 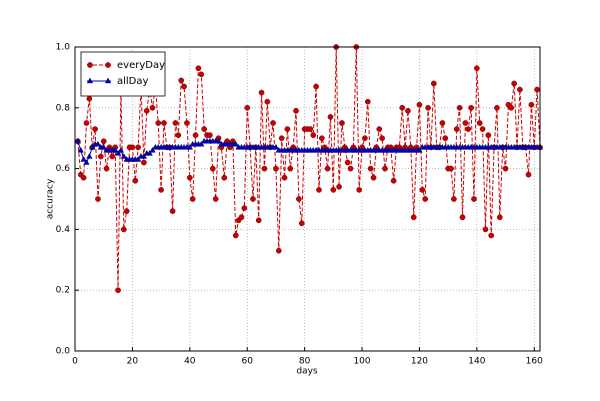 I want to click on legend-label: allDay, so click(x=133, y=81).